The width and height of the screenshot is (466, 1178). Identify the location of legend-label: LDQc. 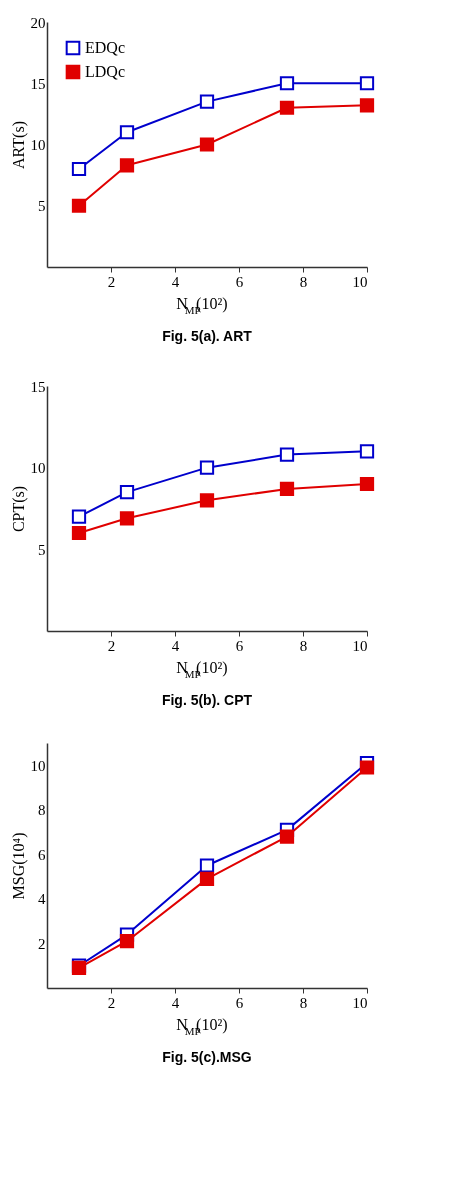
(105, 71).